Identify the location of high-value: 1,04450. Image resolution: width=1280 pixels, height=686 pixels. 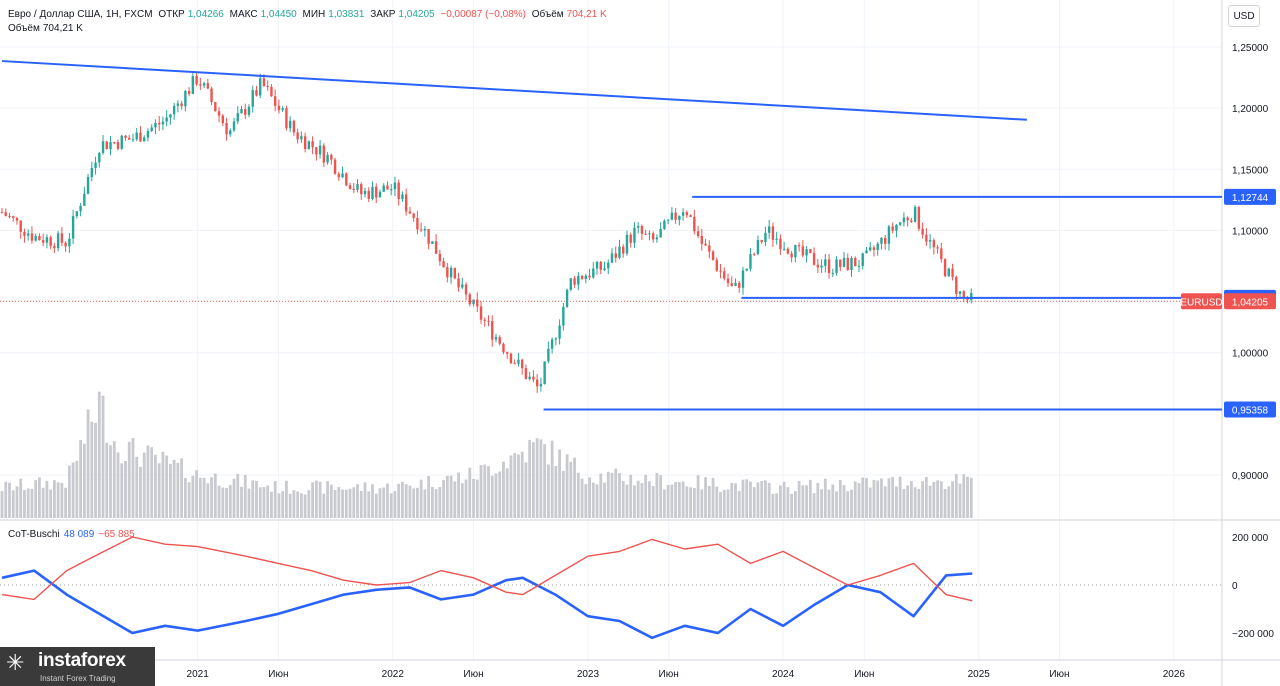
(278, 14).